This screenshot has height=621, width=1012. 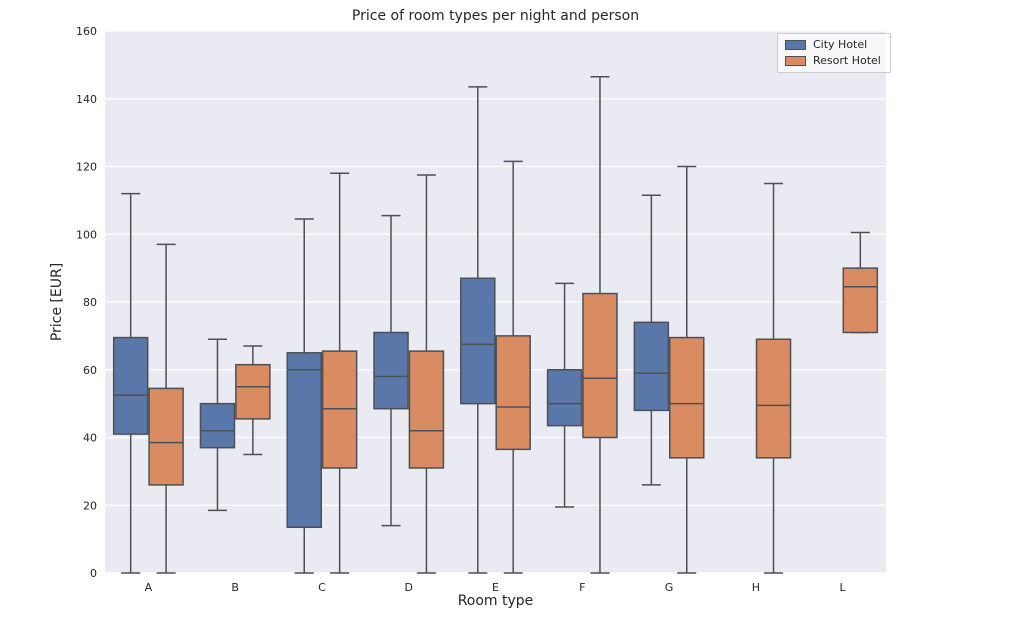 I want to click on y-axis-label: Price [EUR], so click(x=57, y=302).